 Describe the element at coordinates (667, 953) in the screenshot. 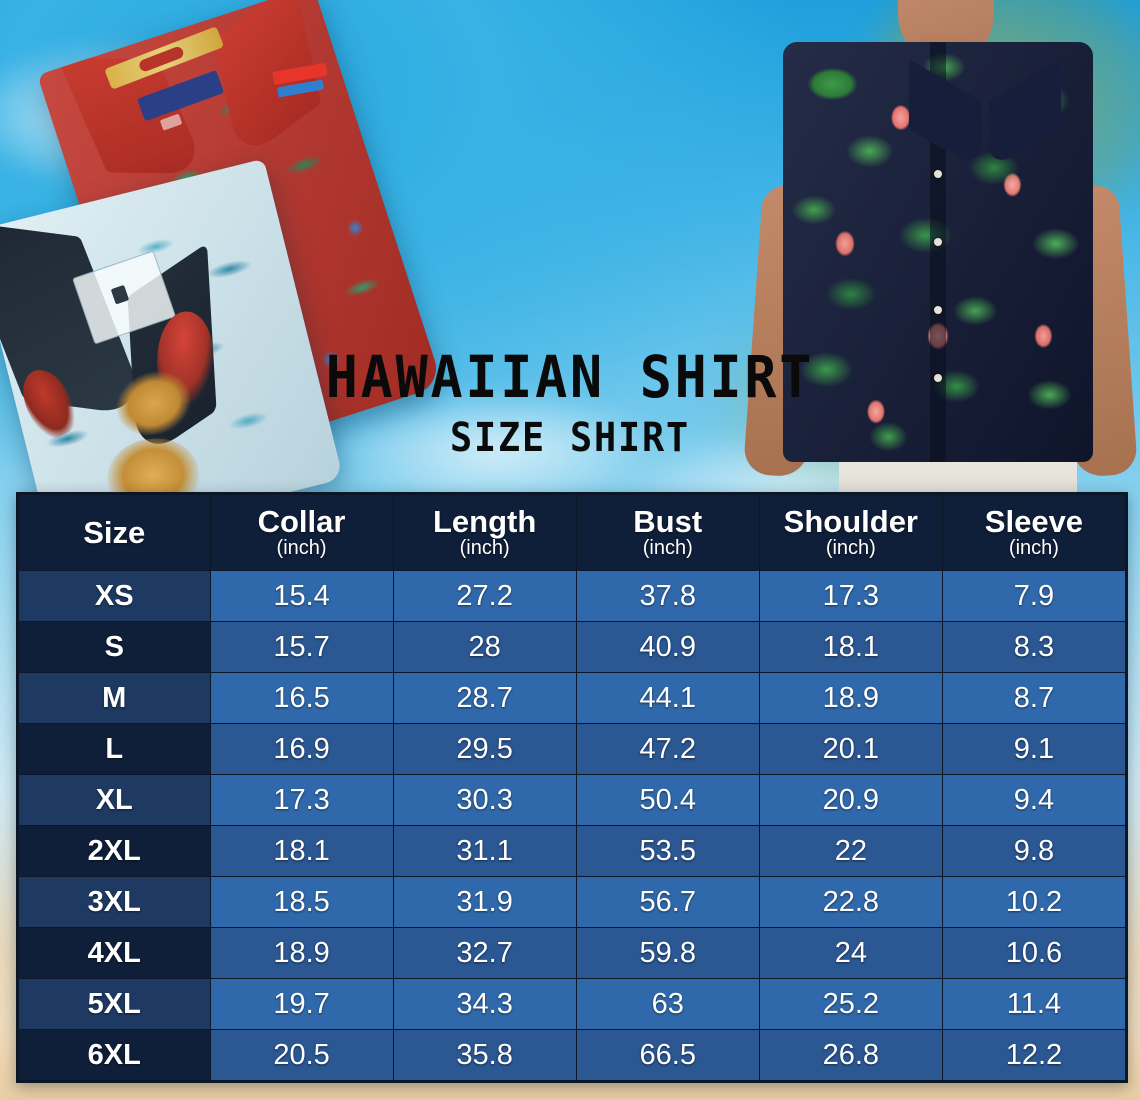

I see `cell-bust: 59.8` at that location.